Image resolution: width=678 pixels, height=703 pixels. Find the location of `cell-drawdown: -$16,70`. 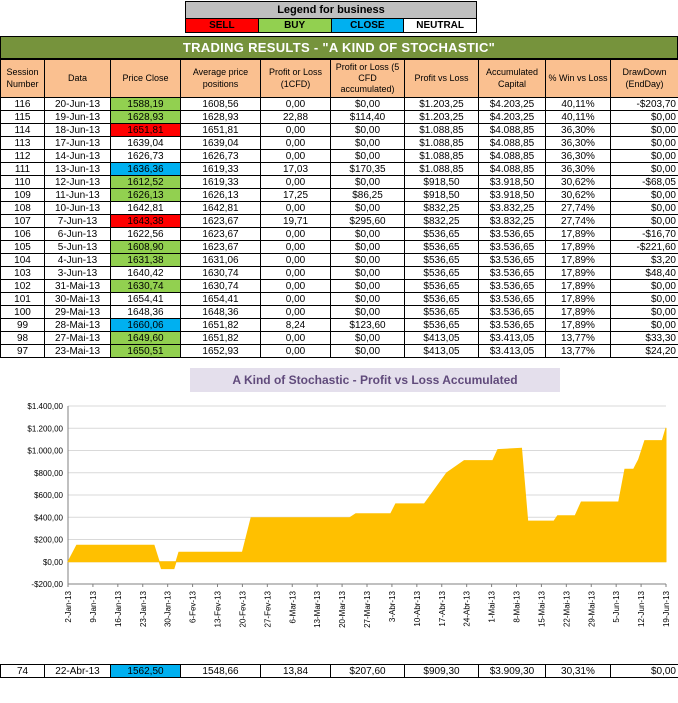

cell-drawdown: -$16,70 is located at coordinates (644, 234).